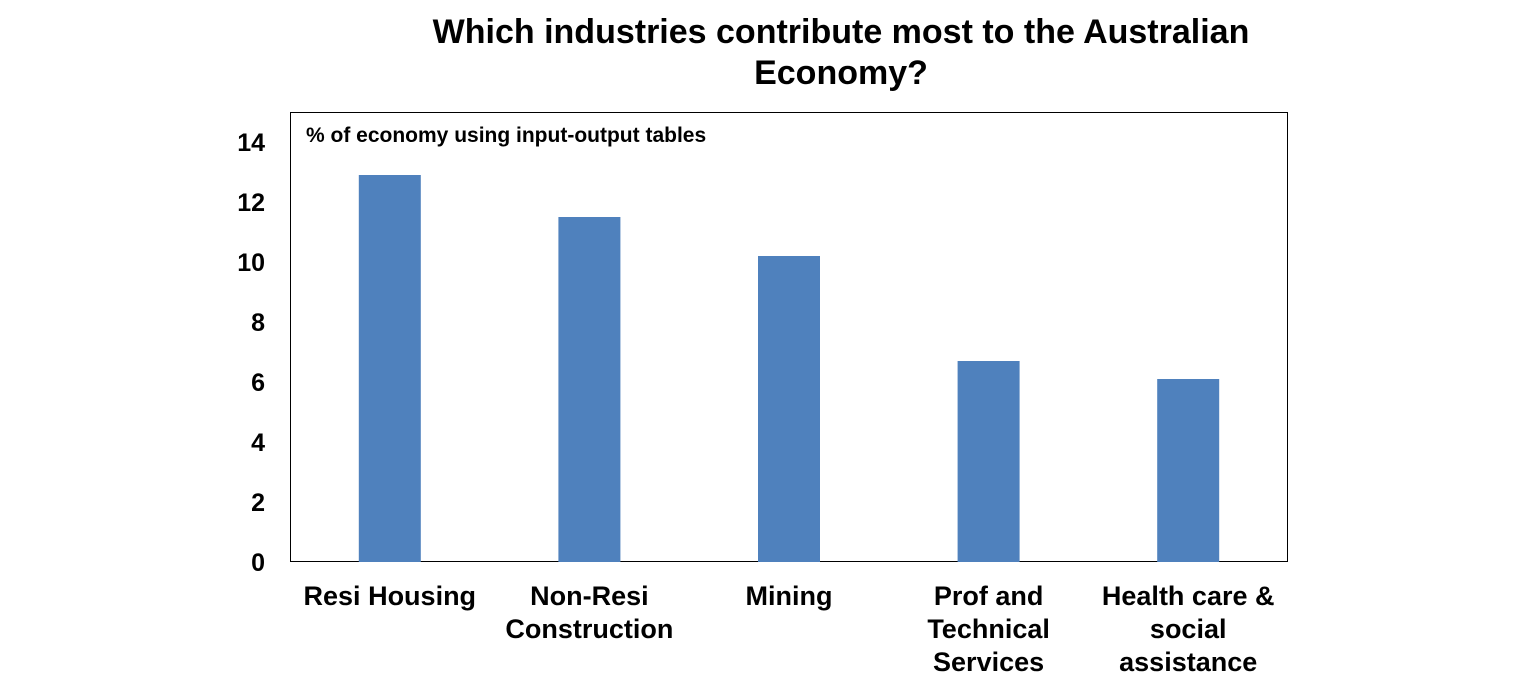 The width and height of the screenshot is (1536, 680). I want to click on y-axis: 0 2 4 6 8 10 12 14, so click(251, 353).